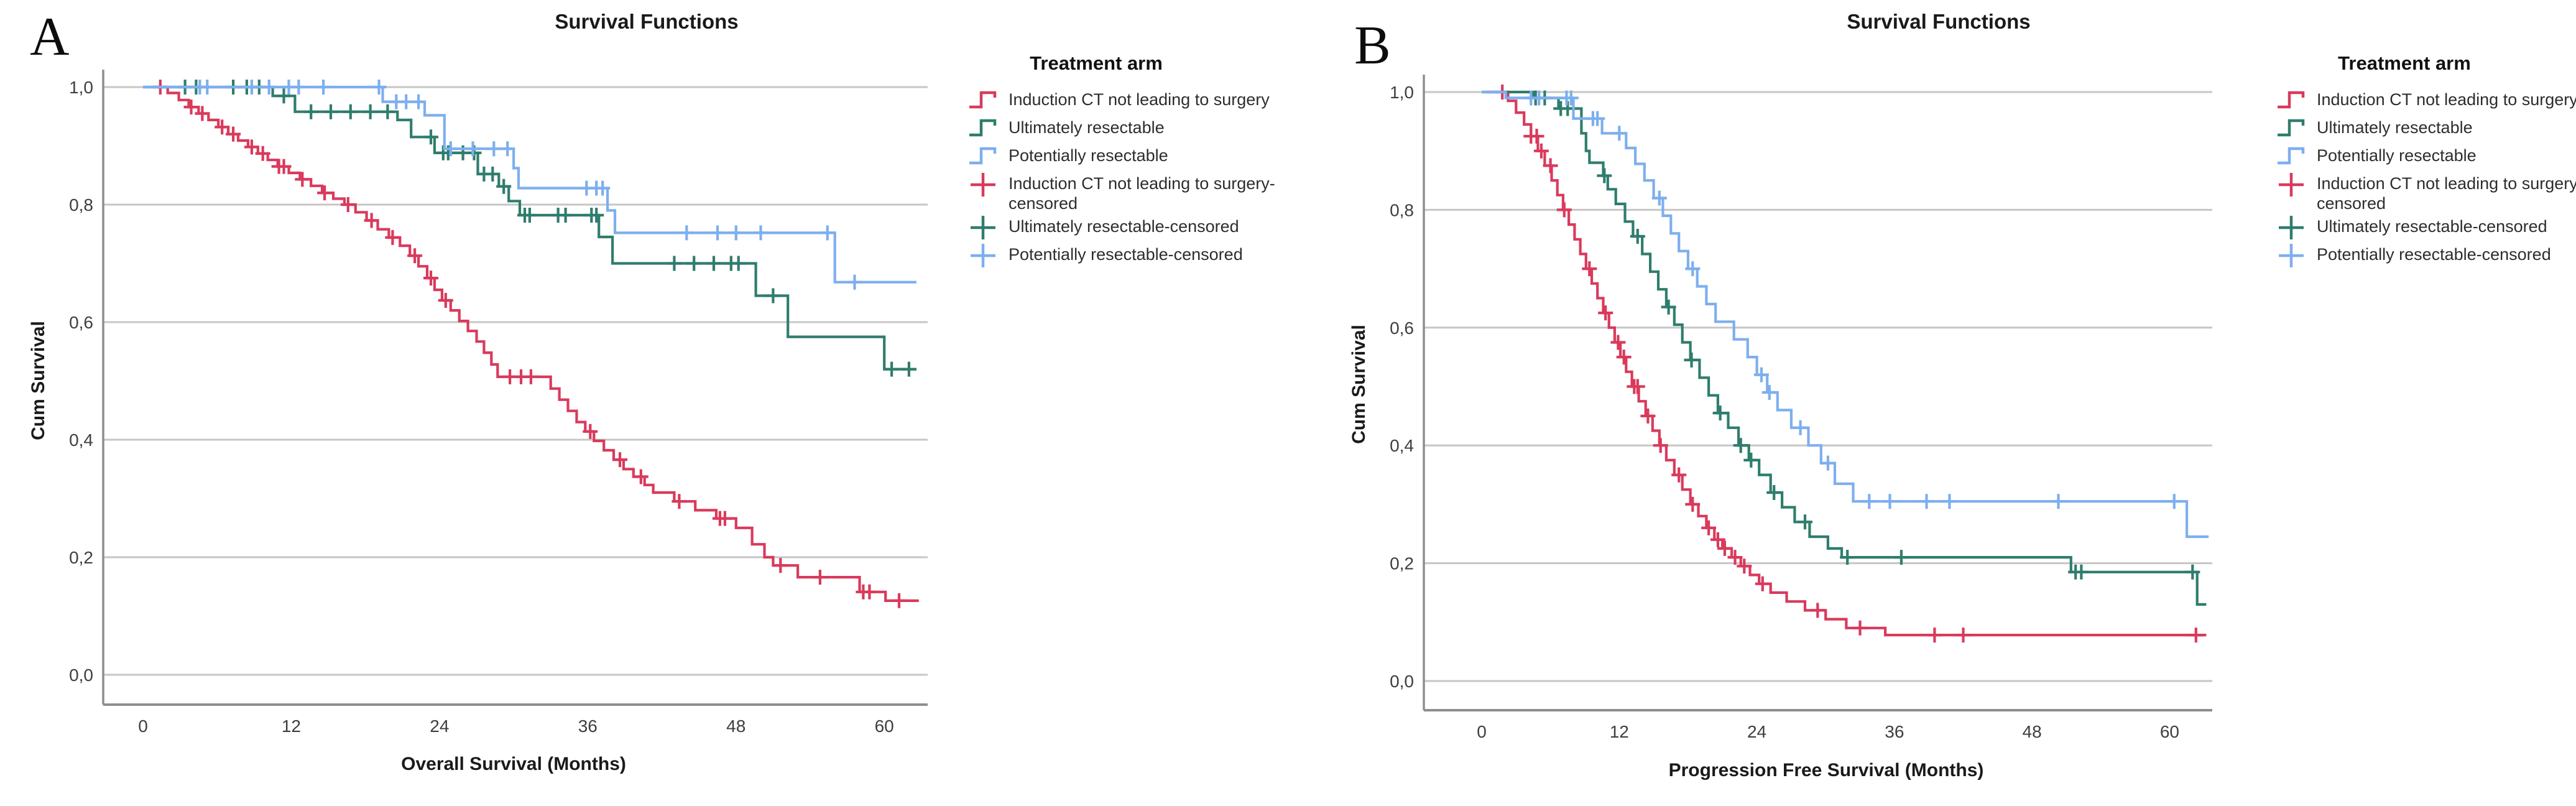 The image size is (2576, 806). Describe the element at coordinates (1939, 21) in the screenshot. I see `chart-b-title: Survival Functions` at that location.